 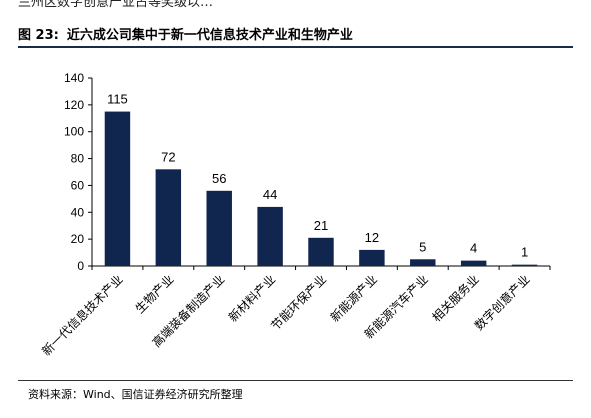 I want to click on x-tick-label: 新一代信息技术产业, so click(x=82, y=315).